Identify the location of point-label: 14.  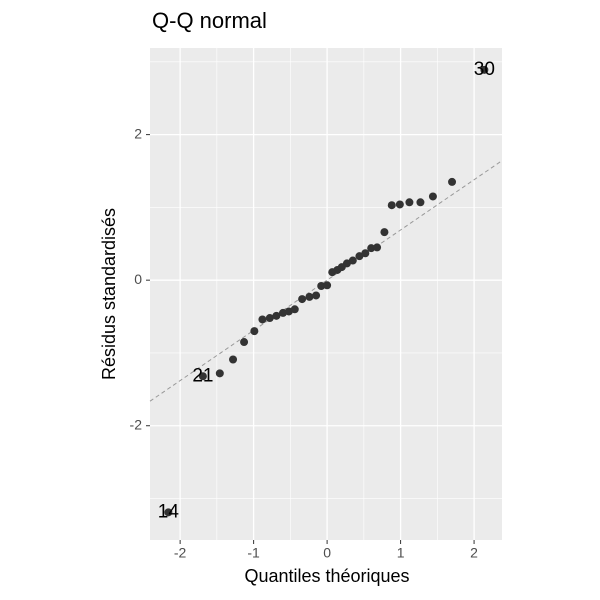
(169, 511).